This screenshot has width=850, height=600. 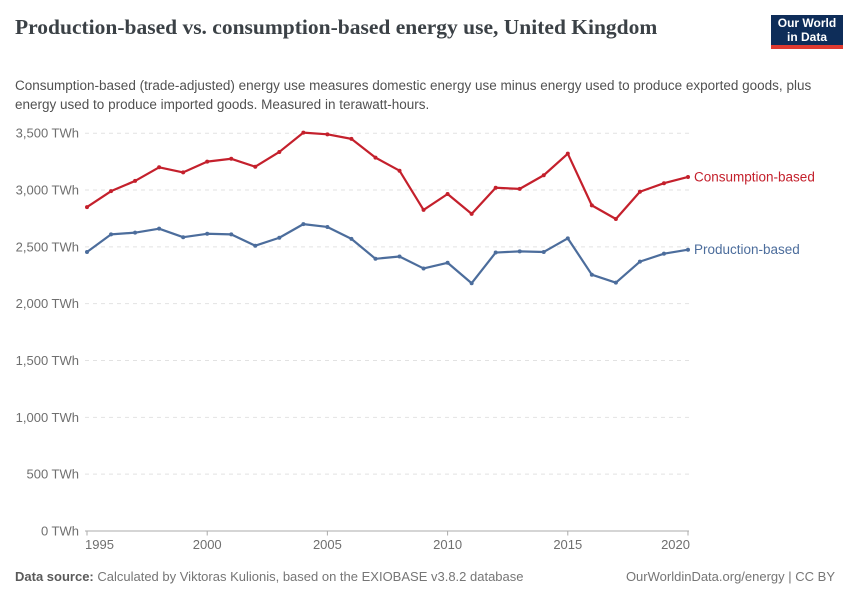 I want to click on x-axis-tick-label: 2020, so click(x=675, y=544).